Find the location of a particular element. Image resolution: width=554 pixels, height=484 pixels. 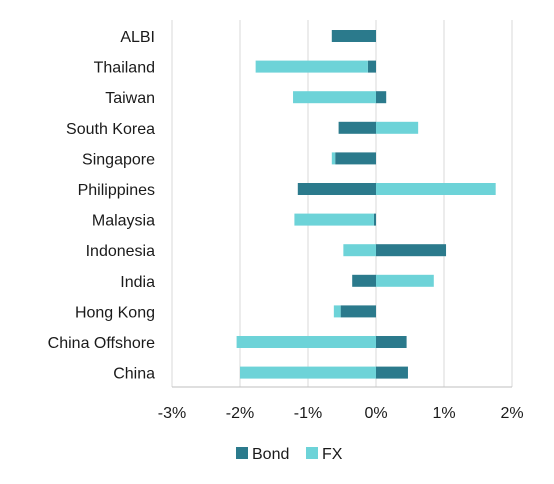

bar-fx-thailand is located at coordinates (311, 66).